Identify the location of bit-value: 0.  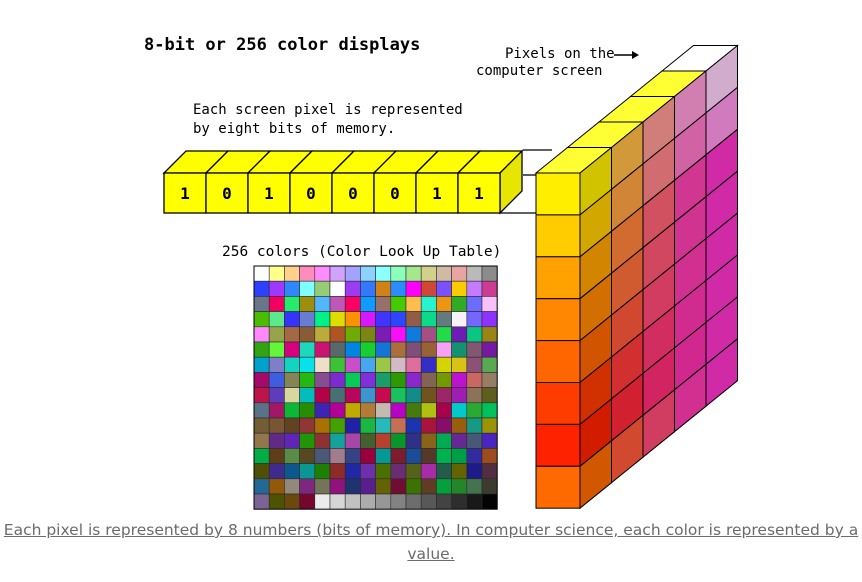
(395, 193).